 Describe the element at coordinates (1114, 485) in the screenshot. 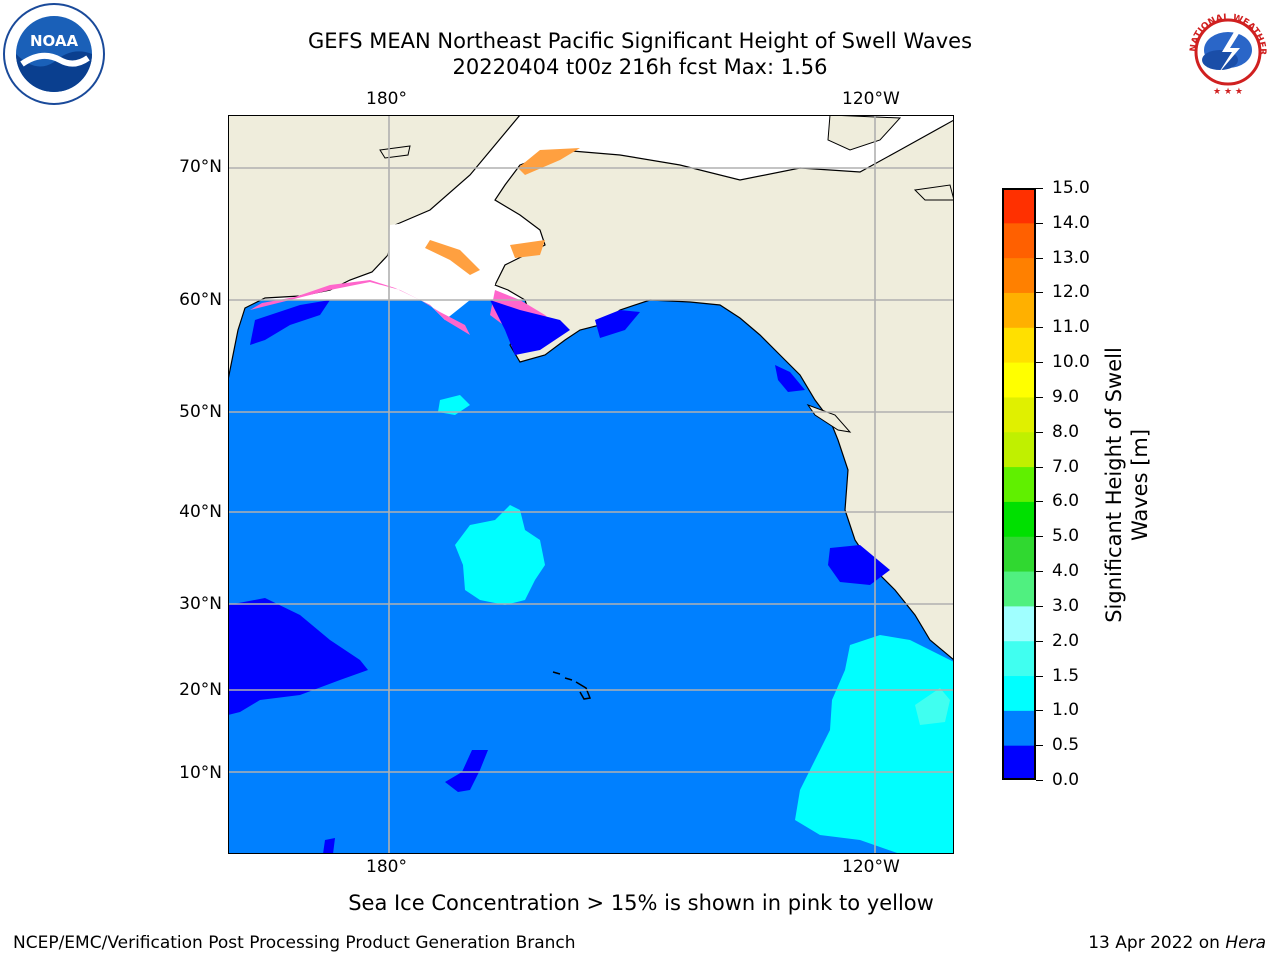

I see `colorbar-title-line1: Significant Height of Swell` at that location.